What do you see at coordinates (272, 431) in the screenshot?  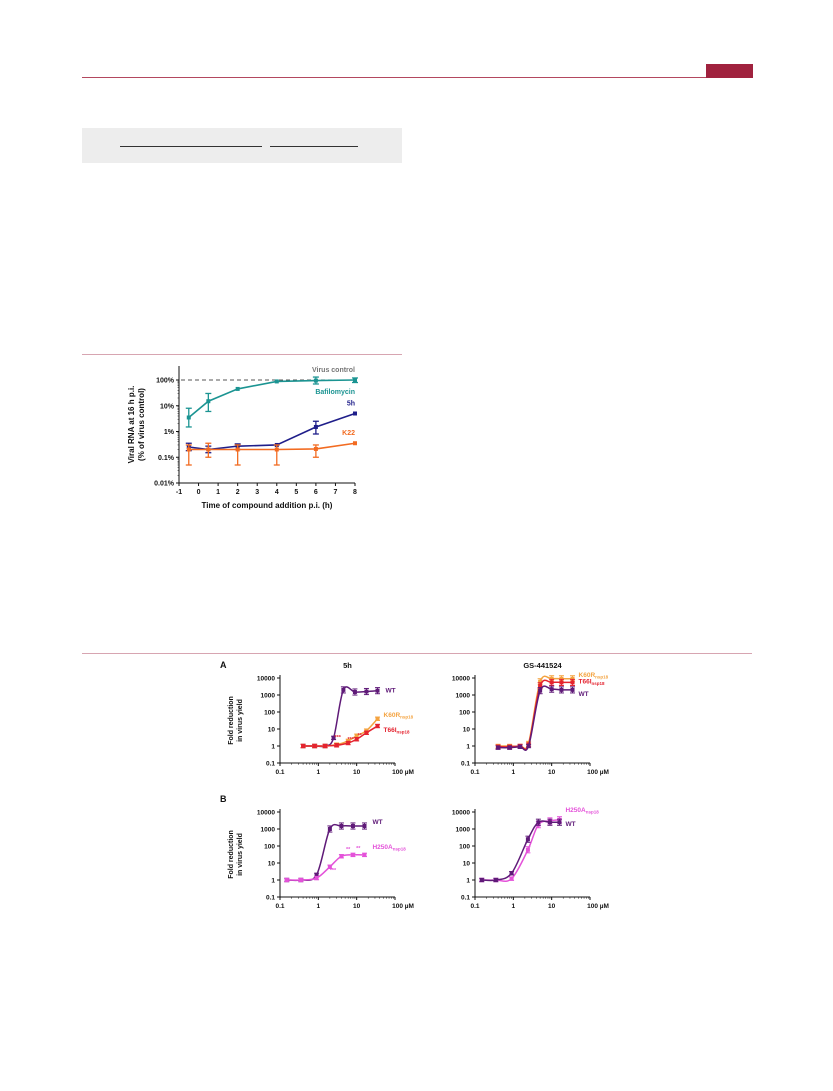 I see `series-line` at bounding box center [272, 431].